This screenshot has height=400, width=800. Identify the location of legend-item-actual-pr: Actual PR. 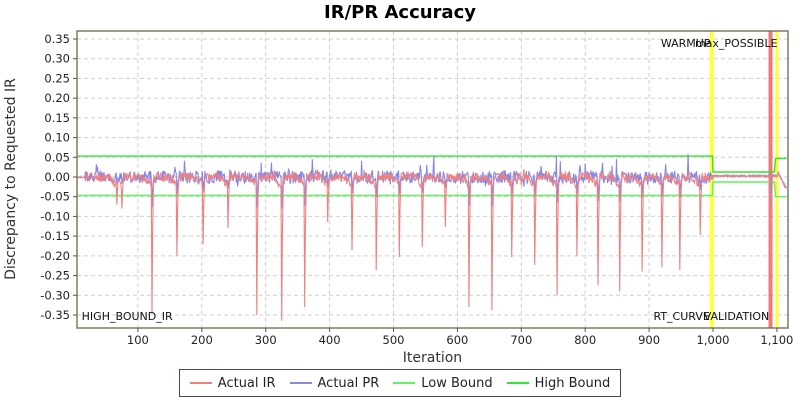
(334, 383).